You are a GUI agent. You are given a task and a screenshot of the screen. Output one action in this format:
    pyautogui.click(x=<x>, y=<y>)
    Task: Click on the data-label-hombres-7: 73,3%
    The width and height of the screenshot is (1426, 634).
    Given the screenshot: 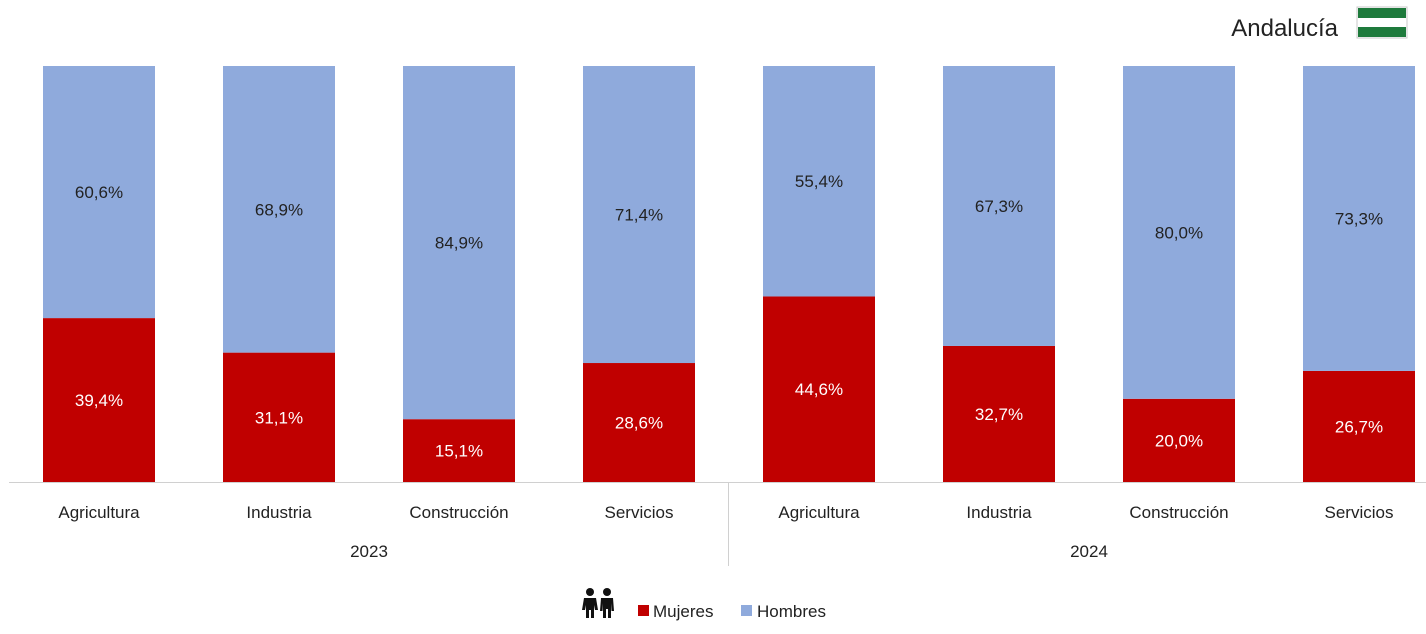 What is the action you would take?
    pyautogui.click(x=1359, y=218)
    